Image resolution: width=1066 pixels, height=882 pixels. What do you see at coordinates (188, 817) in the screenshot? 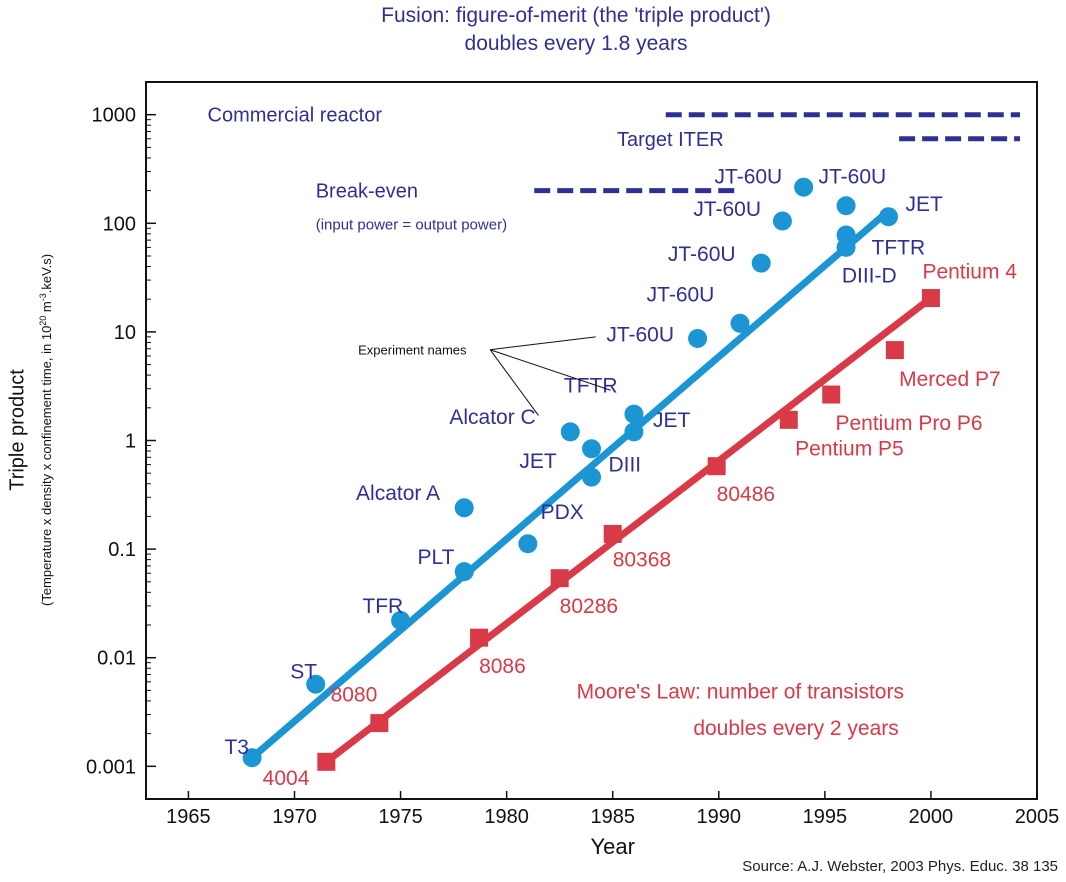
I see `x-tick-label: 1965` at bounding box center [188, 817].